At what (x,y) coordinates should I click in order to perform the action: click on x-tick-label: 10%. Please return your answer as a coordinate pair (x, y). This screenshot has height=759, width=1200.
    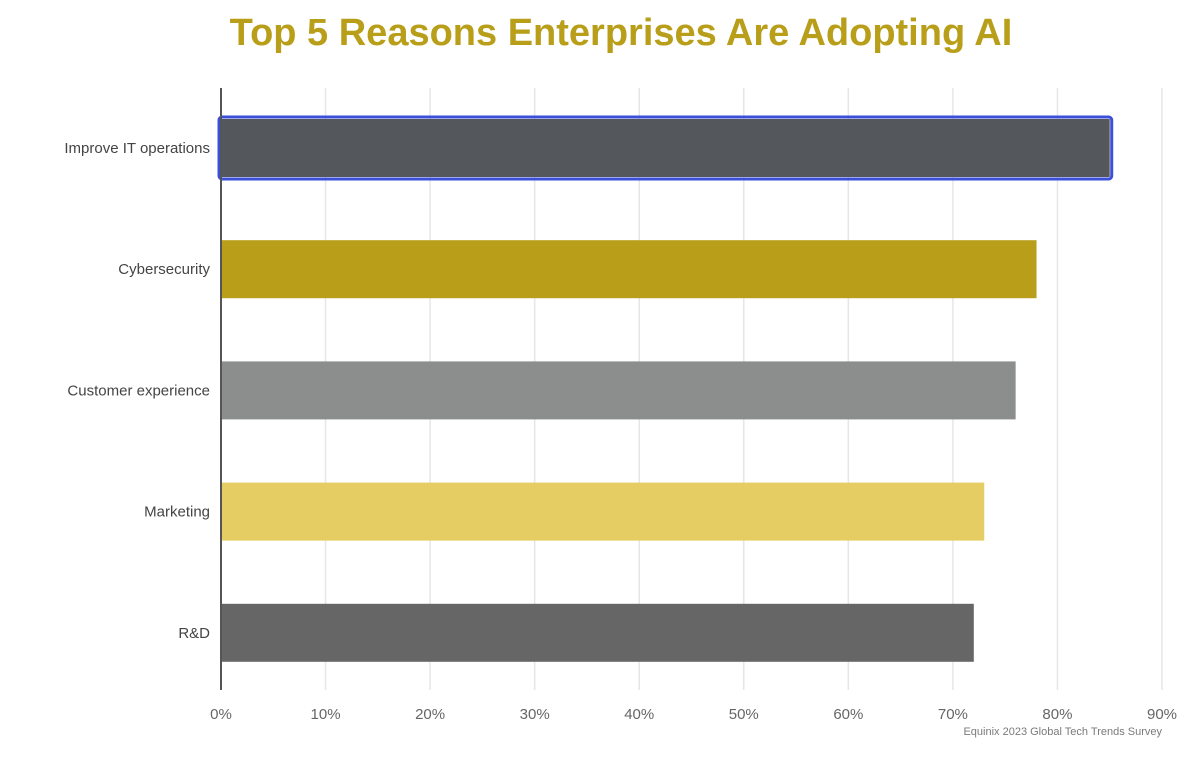
    Looking at the image, I should click on (326, 714).